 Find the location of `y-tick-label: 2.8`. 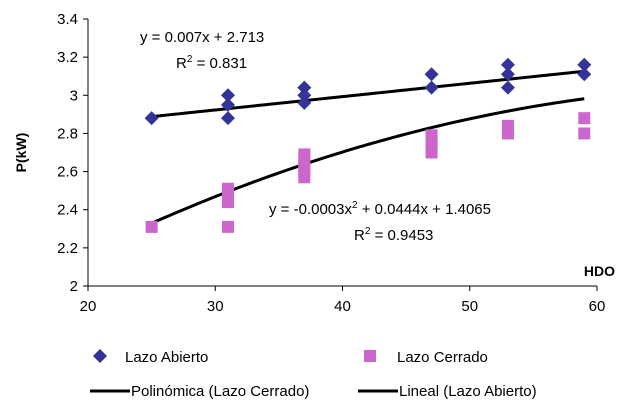

y-tick-label: 2.8 is located at coordinates (67, 133).